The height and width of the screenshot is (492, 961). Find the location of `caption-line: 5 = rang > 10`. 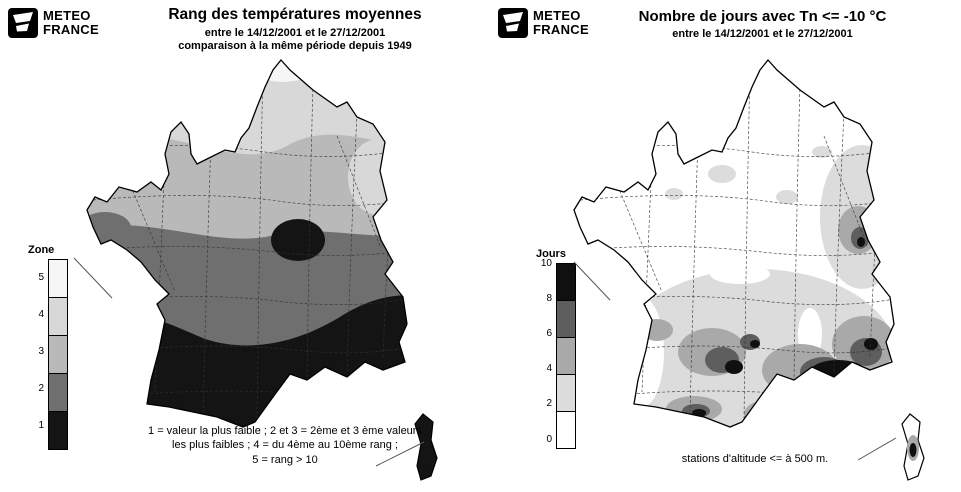

caption-line: 5 = rang > 10 is located at coordinates (285, 459).